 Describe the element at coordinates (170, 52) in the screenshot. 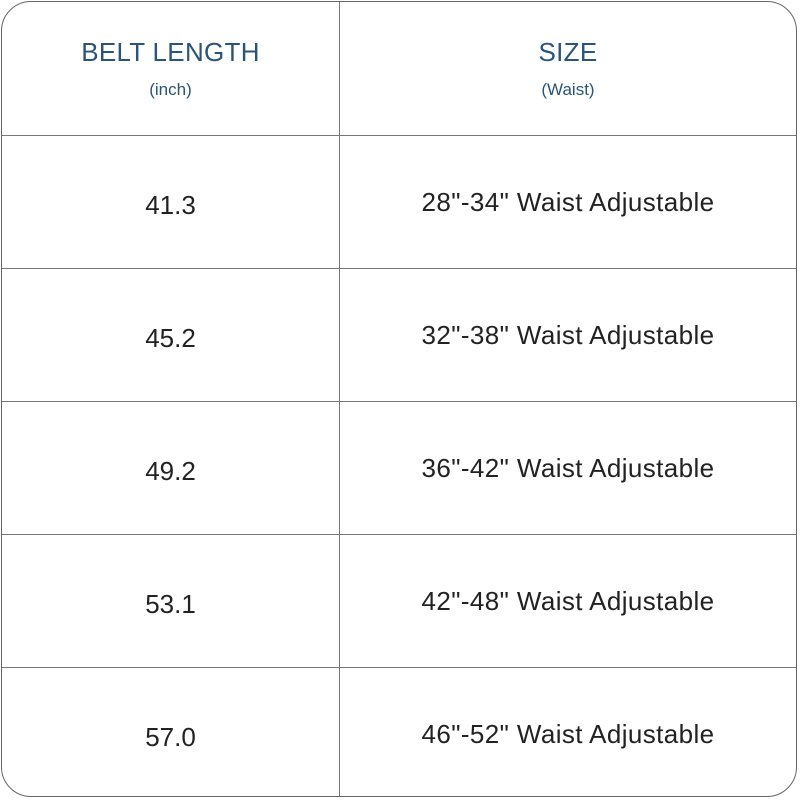

I see `header-title: BELT LENGTH` at that location.